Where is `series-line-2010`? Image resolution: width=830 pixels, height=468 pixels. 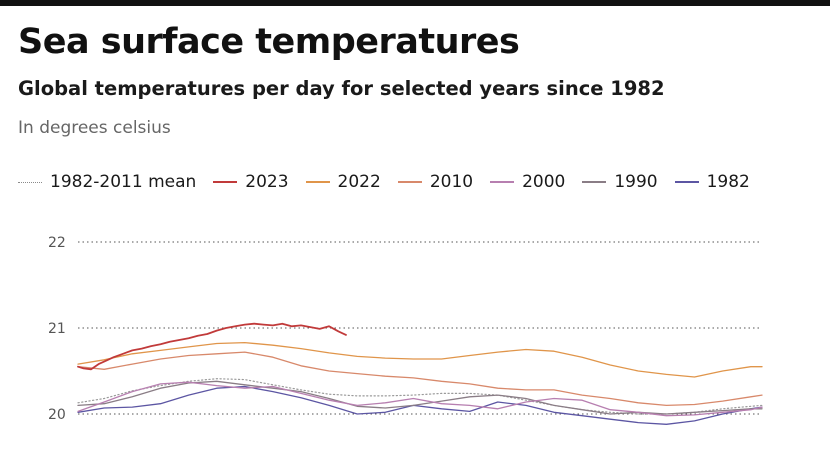
series-line-2010 is located at coordinates (420, 379).